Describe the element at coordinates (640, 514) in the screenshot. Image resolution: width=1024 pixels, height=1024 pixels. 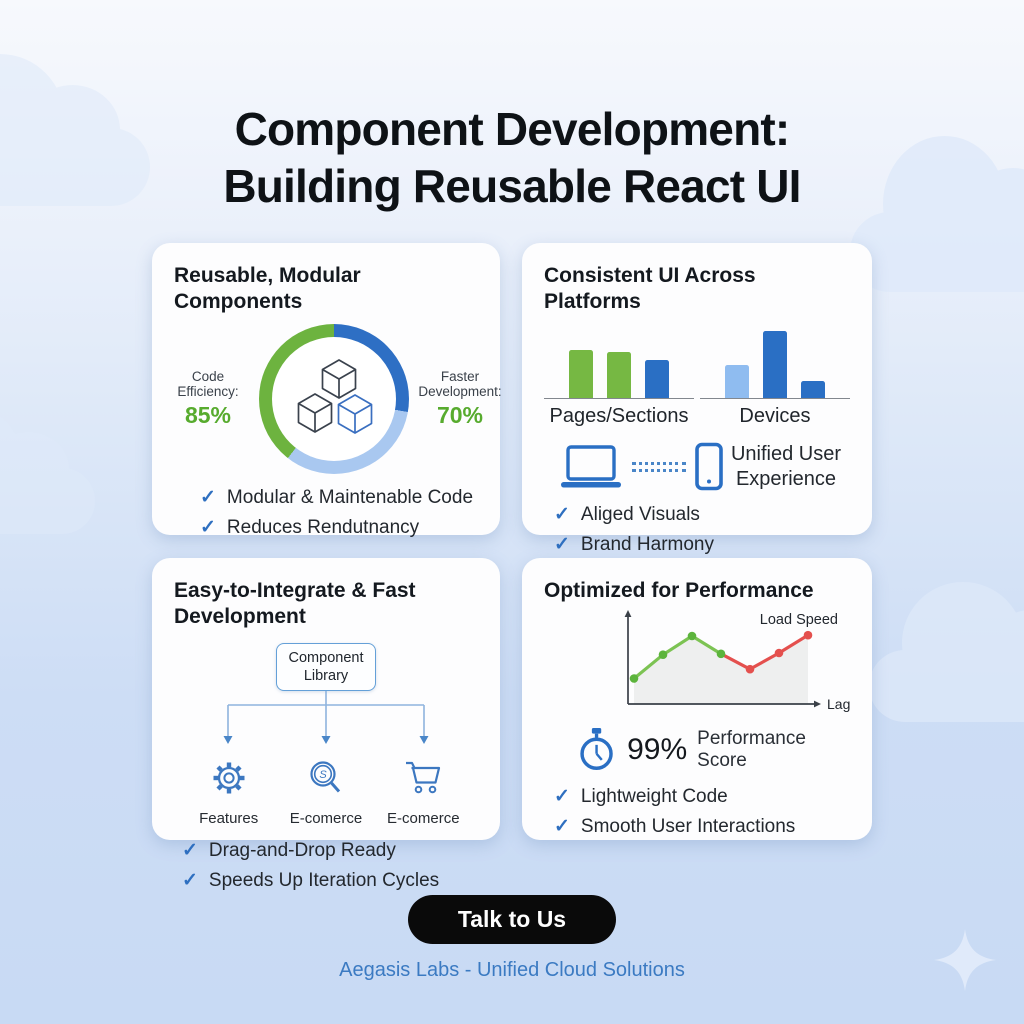
I see `check-label: Aliged Visuals` at that location.